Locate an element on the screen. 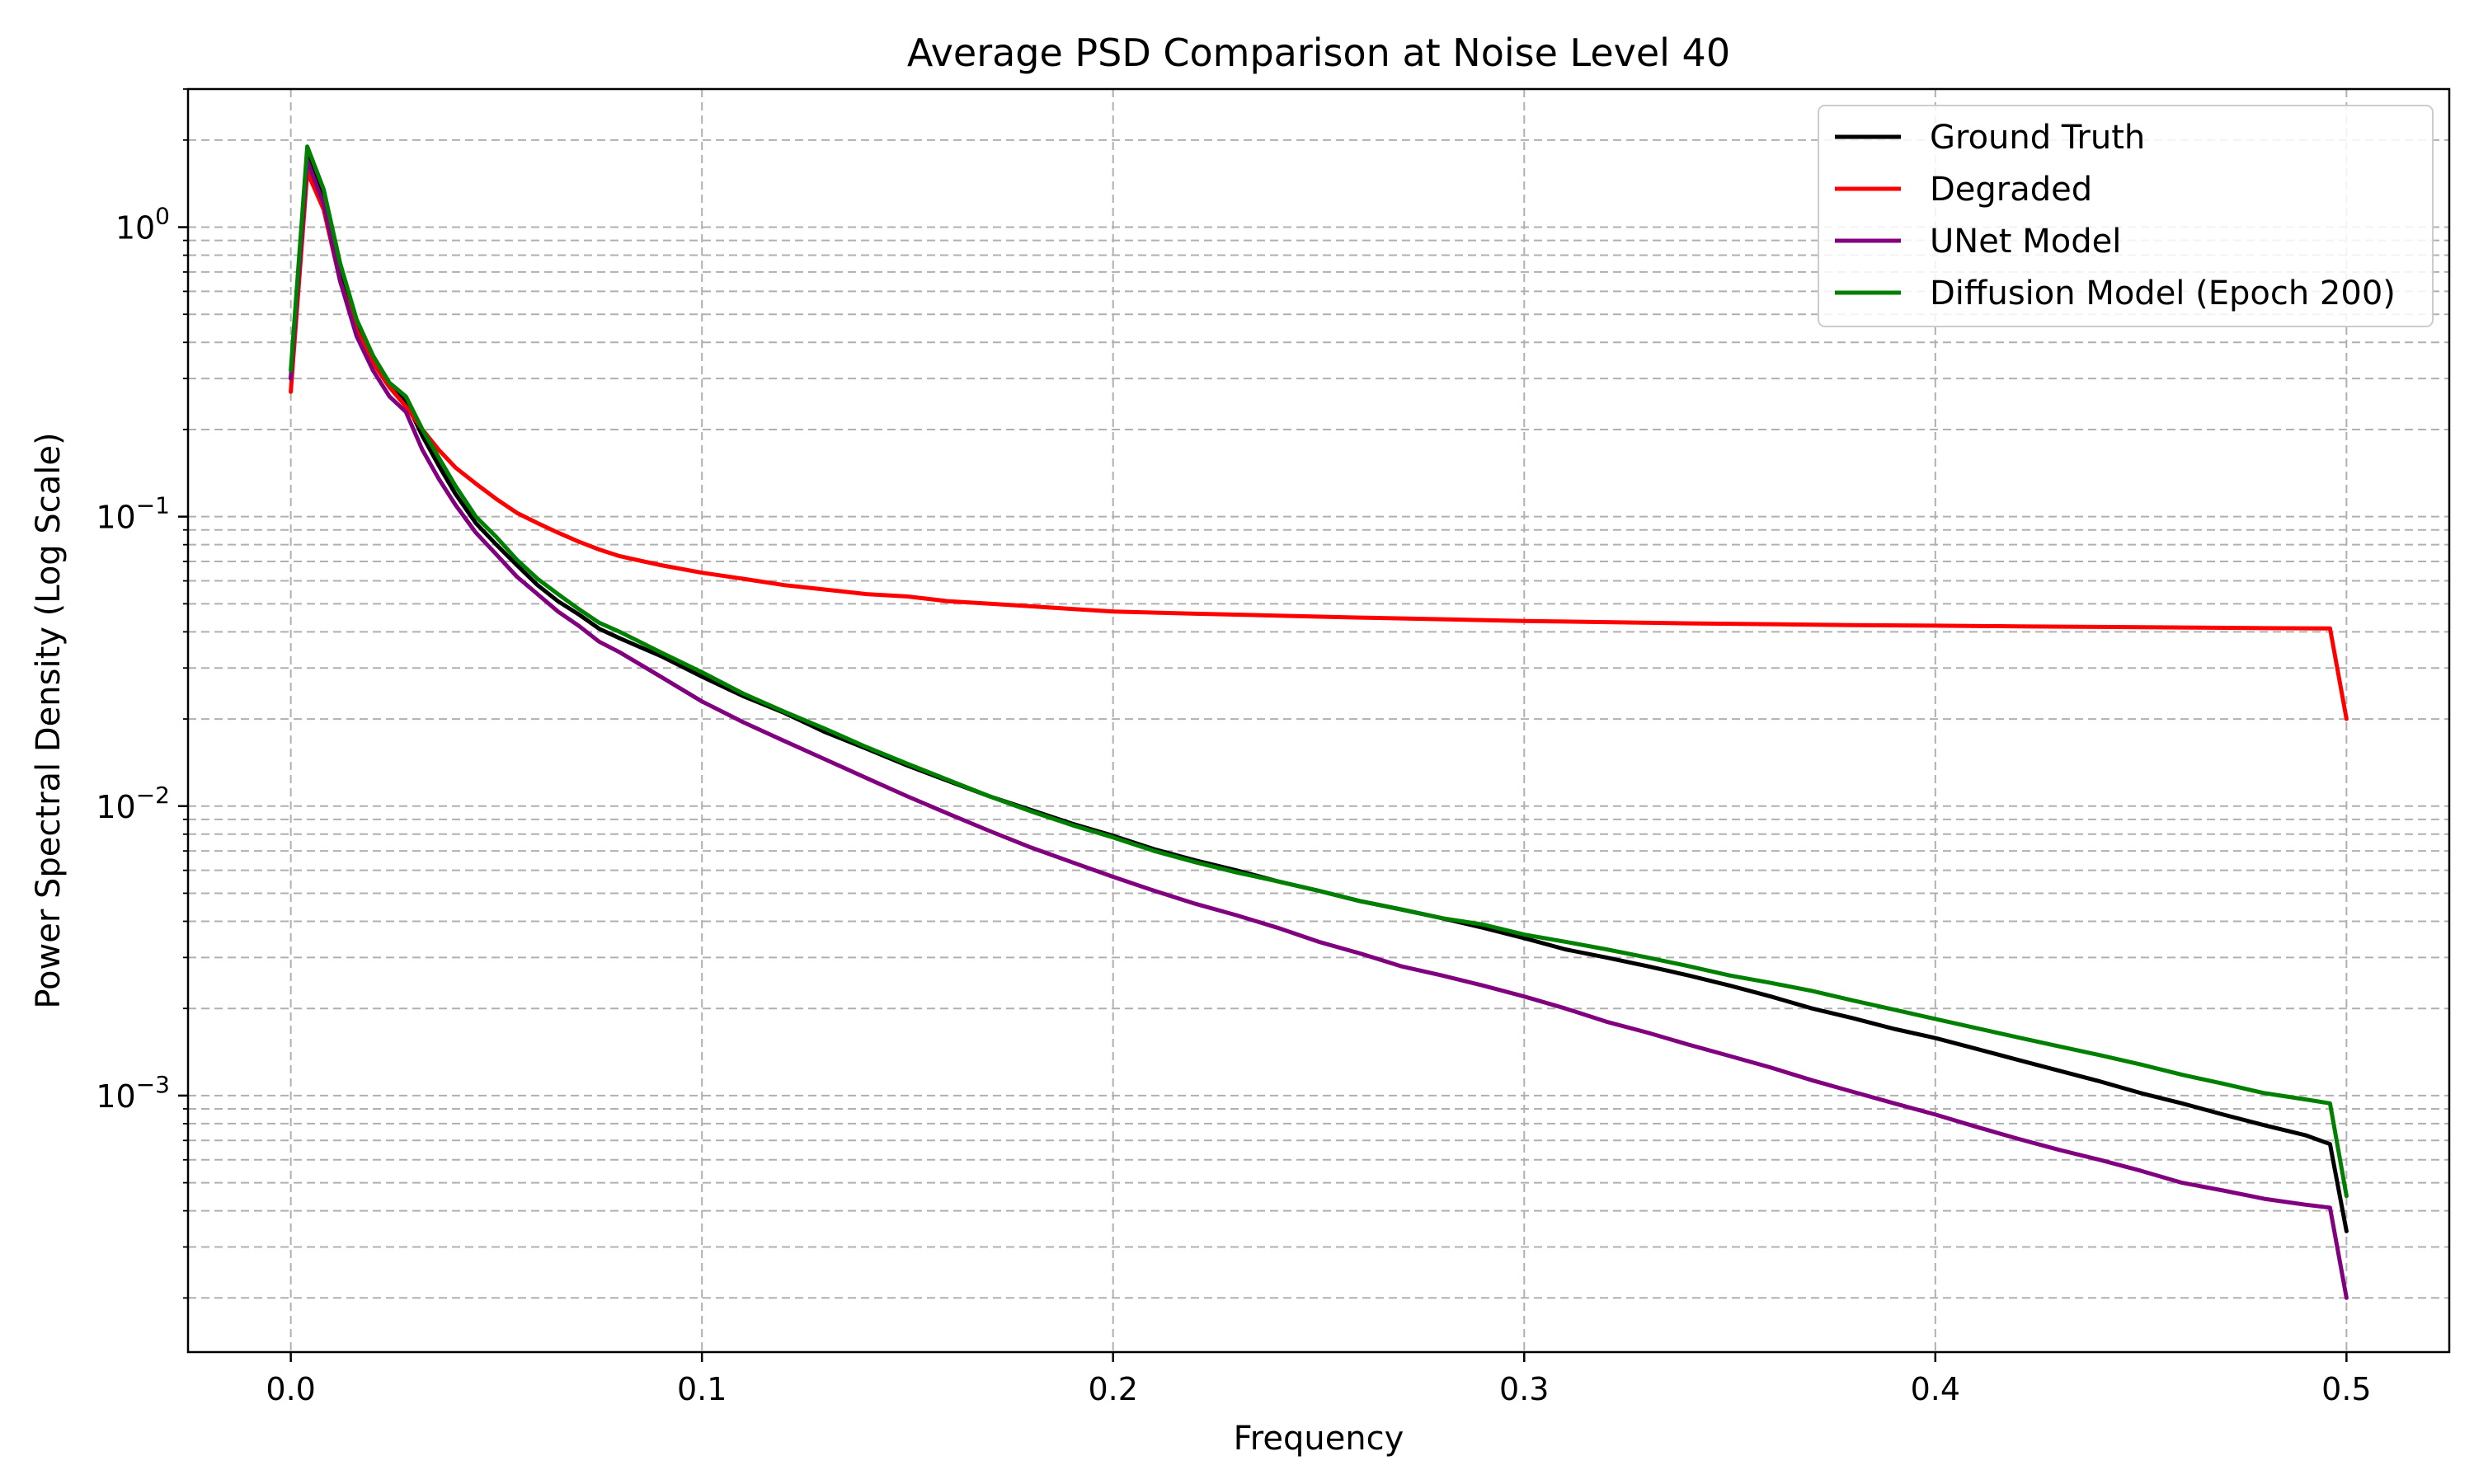 Image resolution: width=2474 pixels, height=1484 pixels. x-tick-label: 0.1 is located at coordinates (702, 1389).